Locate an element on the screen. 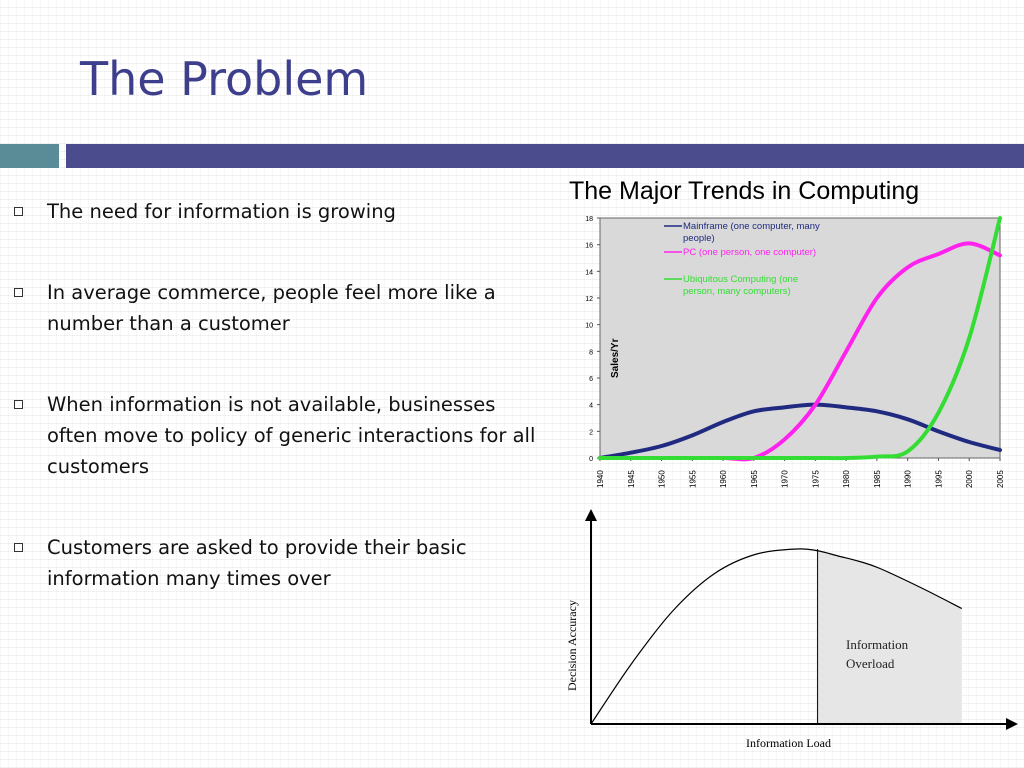  annotation-line: Information is located at coordinates (877, 644).